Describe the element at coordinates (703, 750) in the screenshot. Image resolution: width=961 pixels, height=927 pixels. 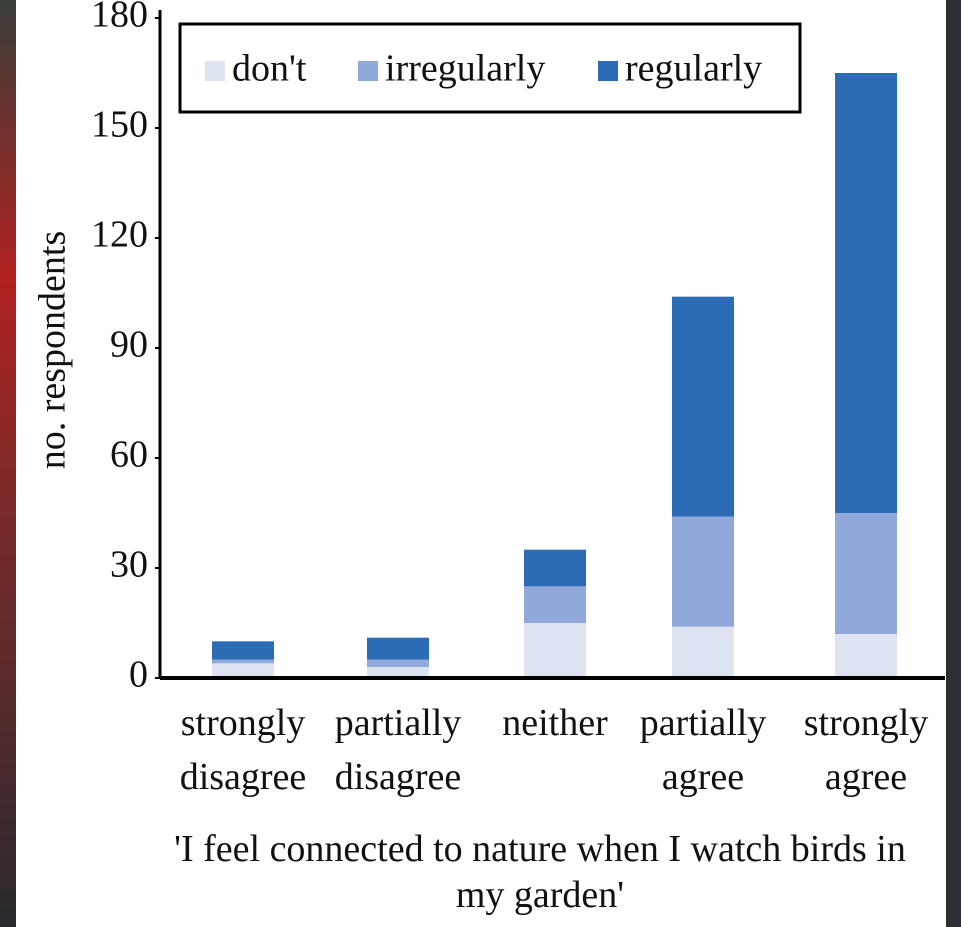
I see `x-tick-label: partially agree` at that location.